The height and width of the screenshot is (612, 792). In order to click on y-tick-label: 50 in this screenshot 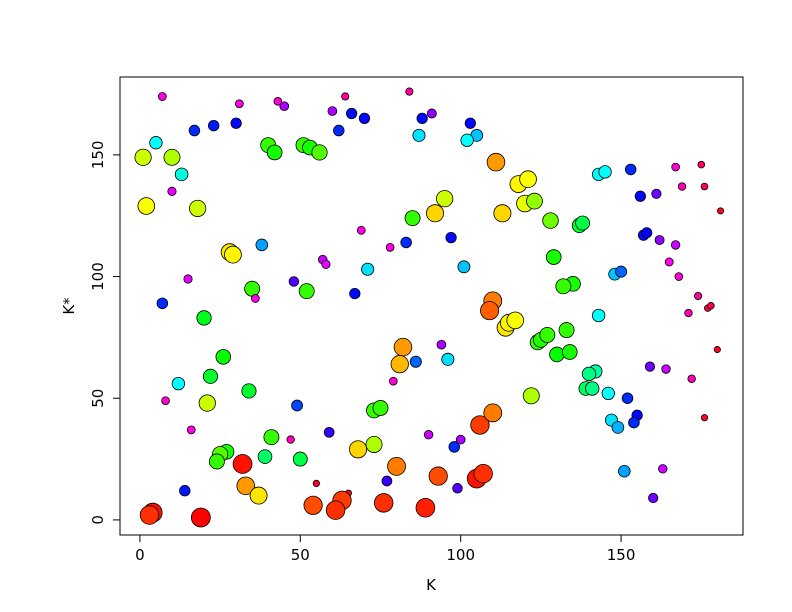, I will do `click(98, 398)`.